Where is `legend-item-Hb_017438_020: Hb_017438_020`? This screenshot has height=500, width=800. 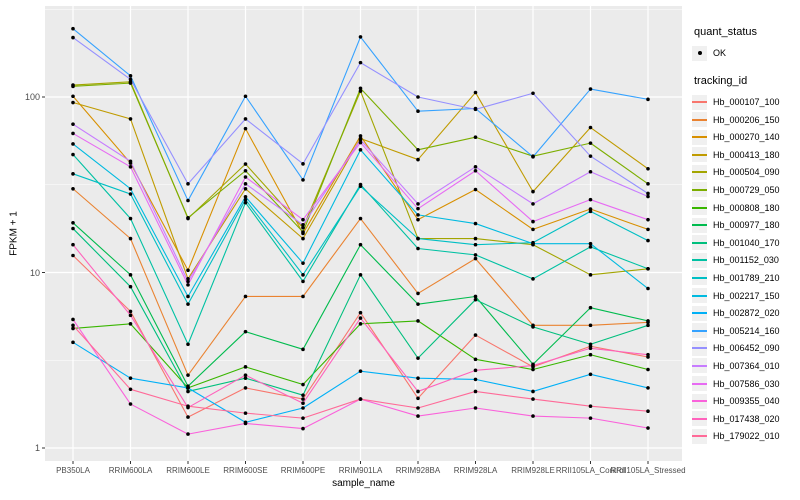
legend-item-Hb_017438_020: Hb_017438_020 is located at coordinates (745, 419).